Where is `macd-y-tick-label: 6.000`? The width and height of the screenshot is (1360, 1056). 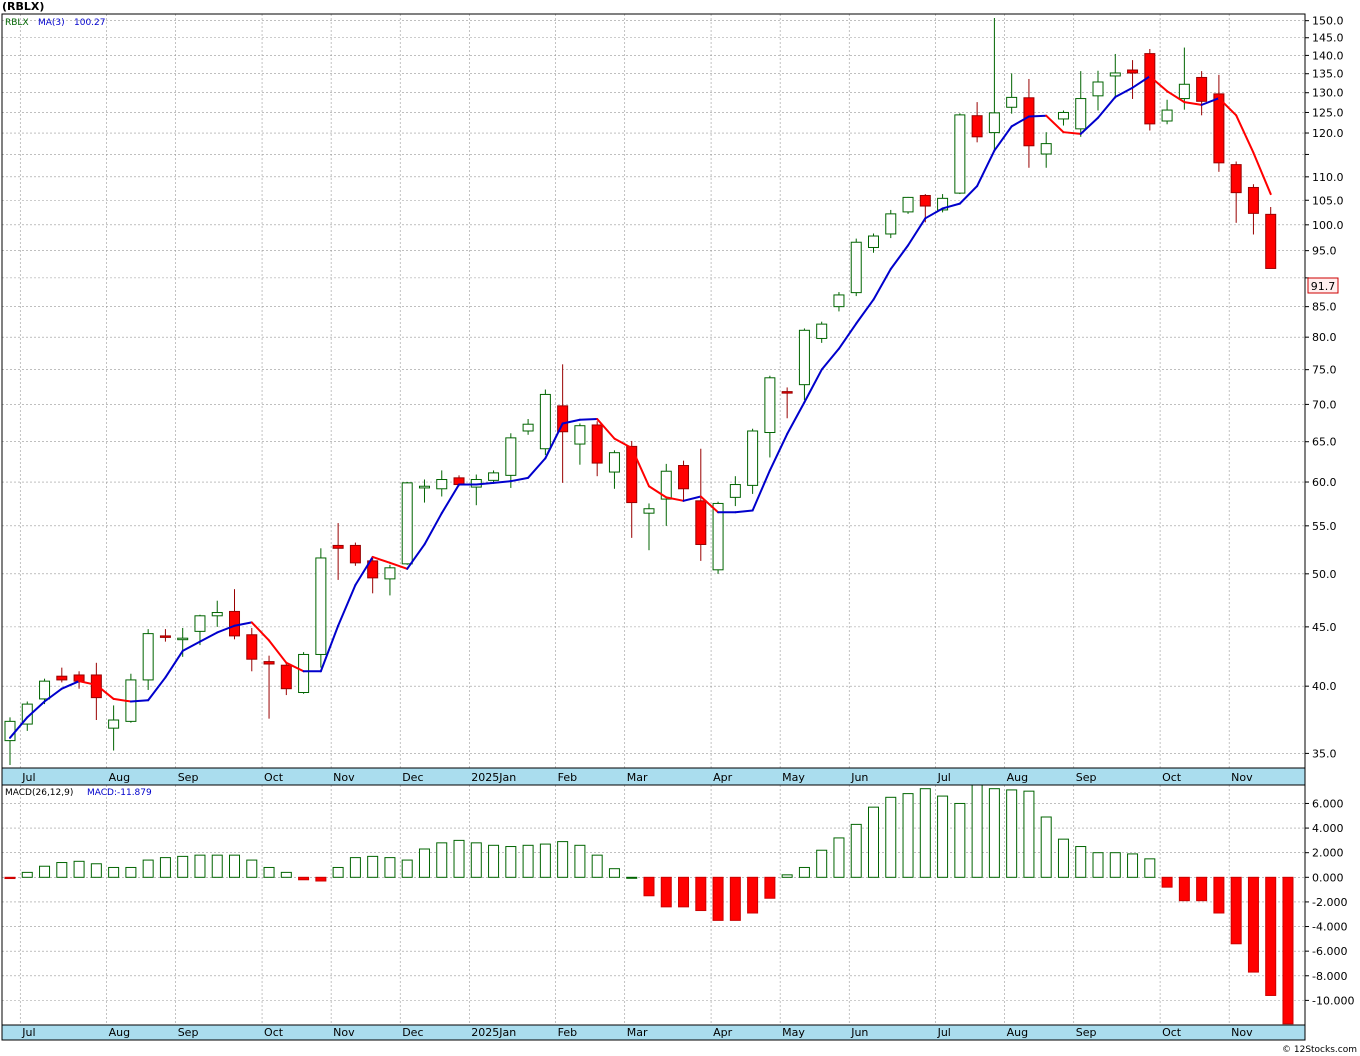 macd-y-tick-label: 6.000 is located at coordinates (1328, 803).